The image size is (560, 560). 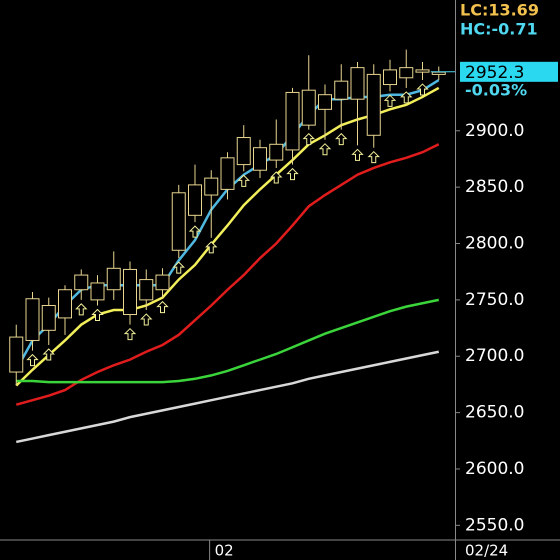 I want to click on hc-label: HC:-0.71, so click(x=499, y=29).